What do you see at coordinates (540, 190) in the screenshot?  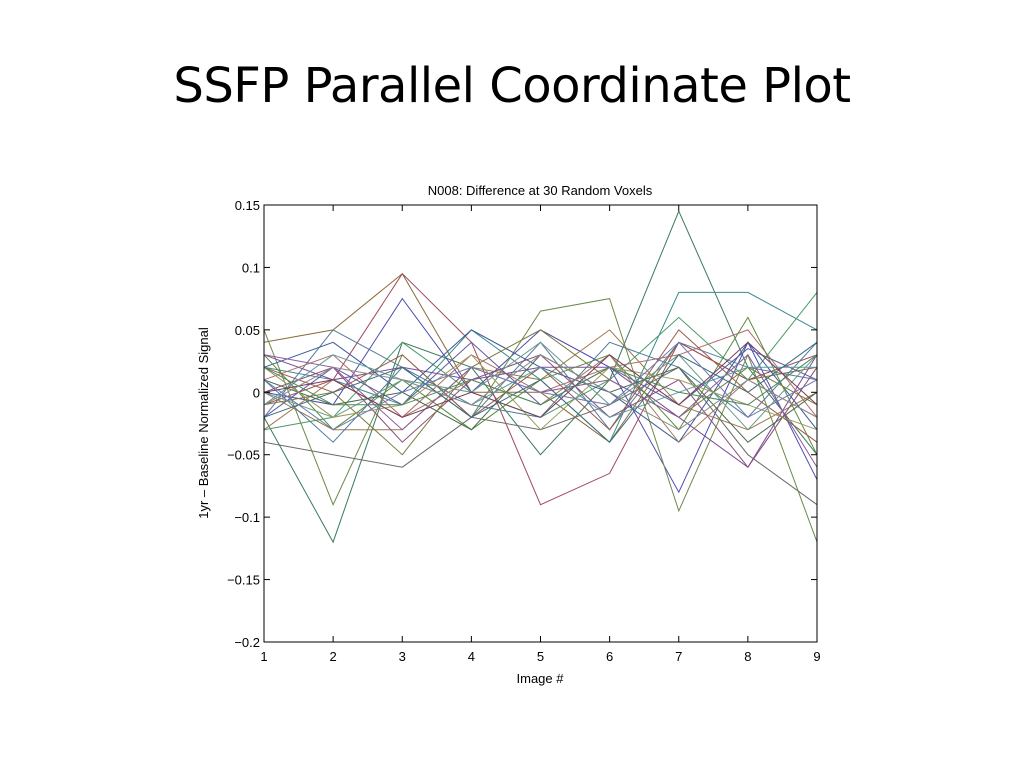 I see `chart-title: N008: Difference at 30 Random Voxels` at bounding box center [540, 190].